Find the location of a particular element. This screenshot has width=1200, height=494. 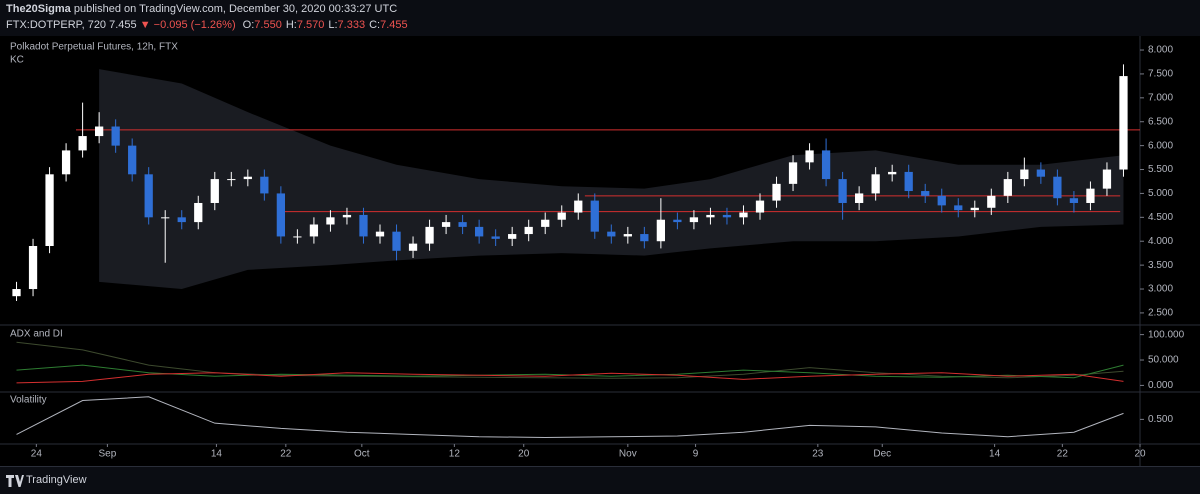

y-tick-label: 3.500 is located at coordinates (1160, 265).